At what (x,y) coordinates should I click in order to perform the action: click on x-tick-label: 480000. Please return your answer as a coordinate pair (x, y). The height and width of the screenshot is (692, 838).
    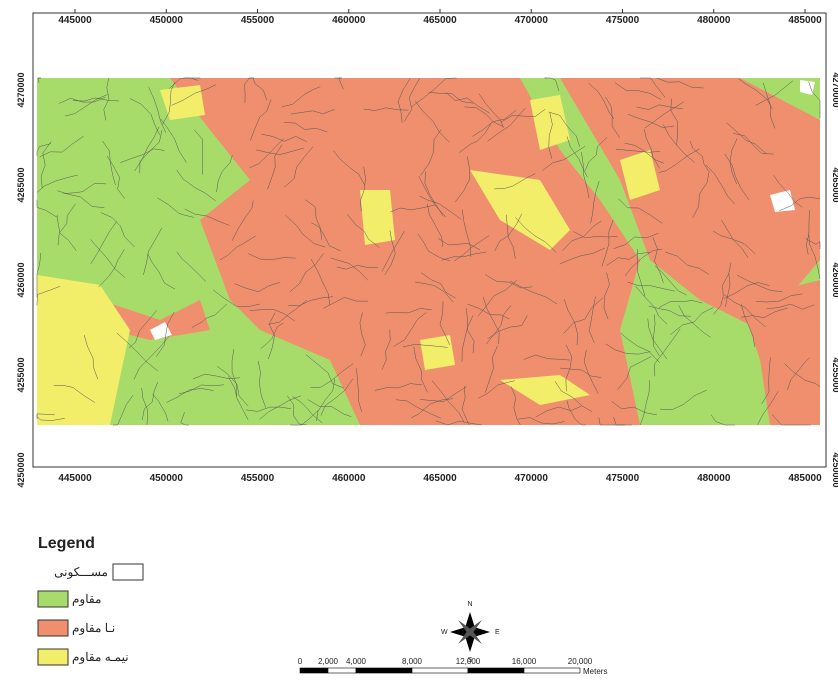
    Looking at the image, I should click on (714, 478).